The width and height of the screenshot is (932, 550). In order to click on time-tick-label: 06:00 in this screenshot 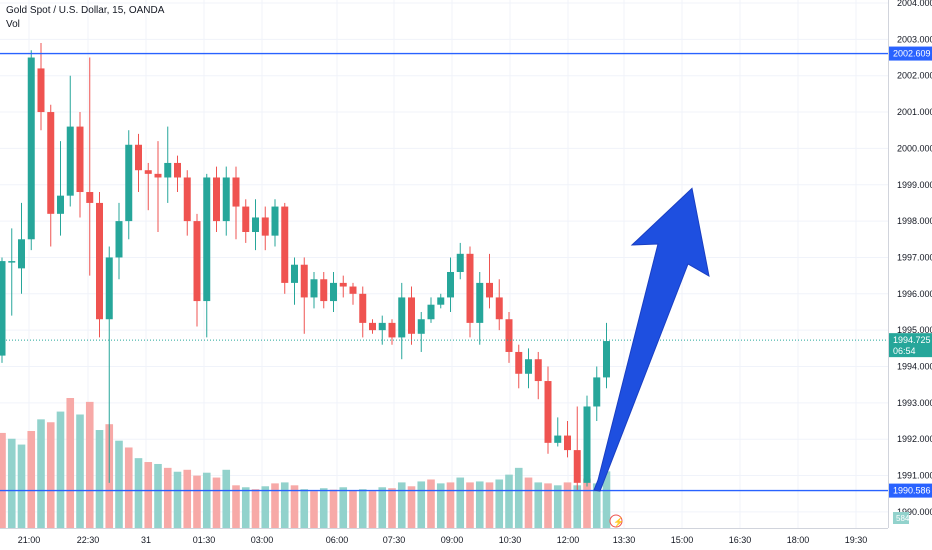, I will do `click(337, 540)`.